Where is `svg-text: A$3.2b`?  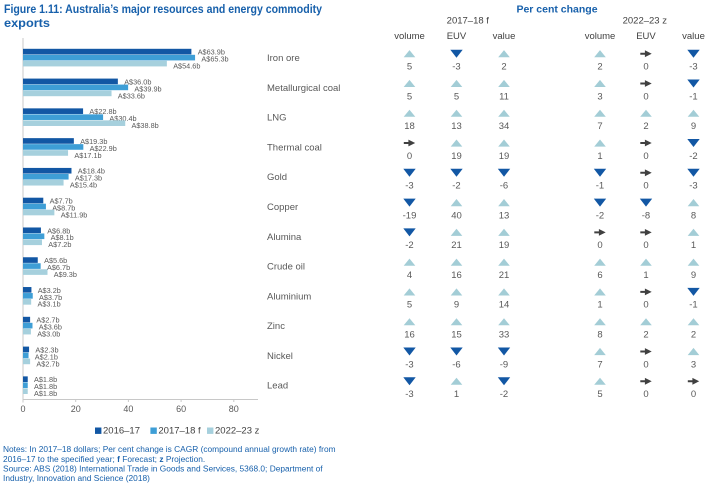
svg-text: A$3.2b is located at coordinates (49, 290).